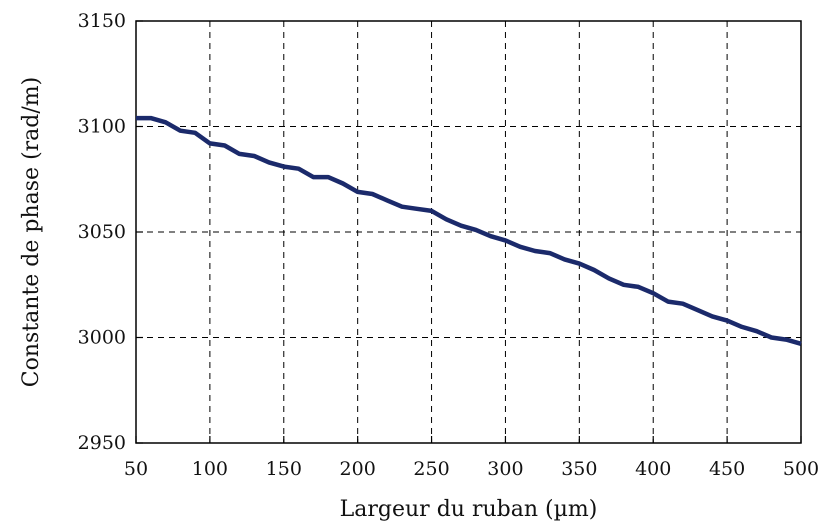 The height and width of the screenshot is (528, 827). I want to click on y-tick-label: 3050, so click(102, 232).